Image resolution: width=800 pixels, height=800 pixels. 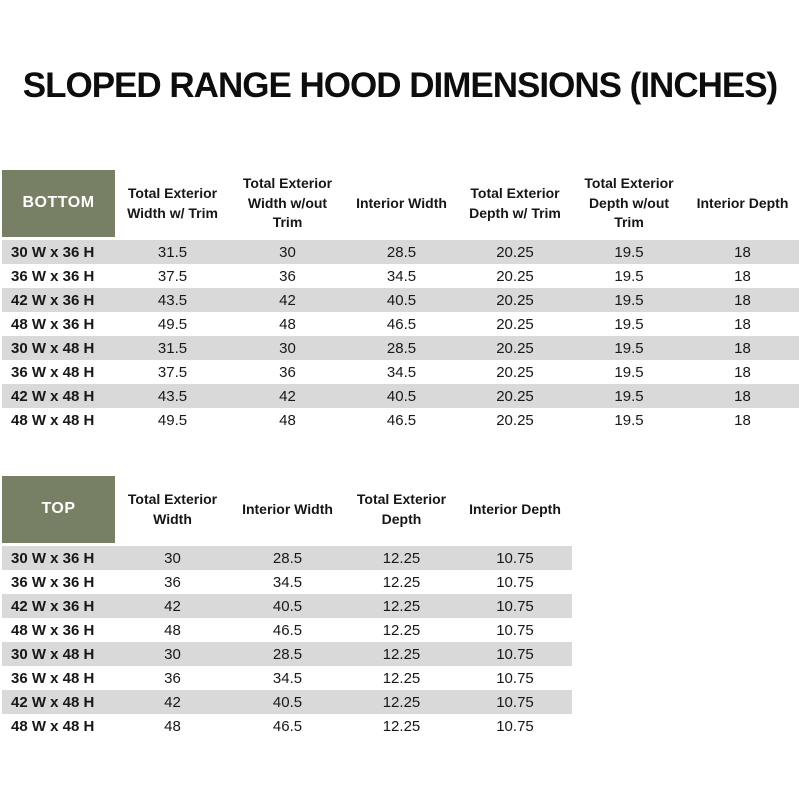 I want to click on column-header: Total Exterior Width w/out Trim, so click(x=287, y=205).